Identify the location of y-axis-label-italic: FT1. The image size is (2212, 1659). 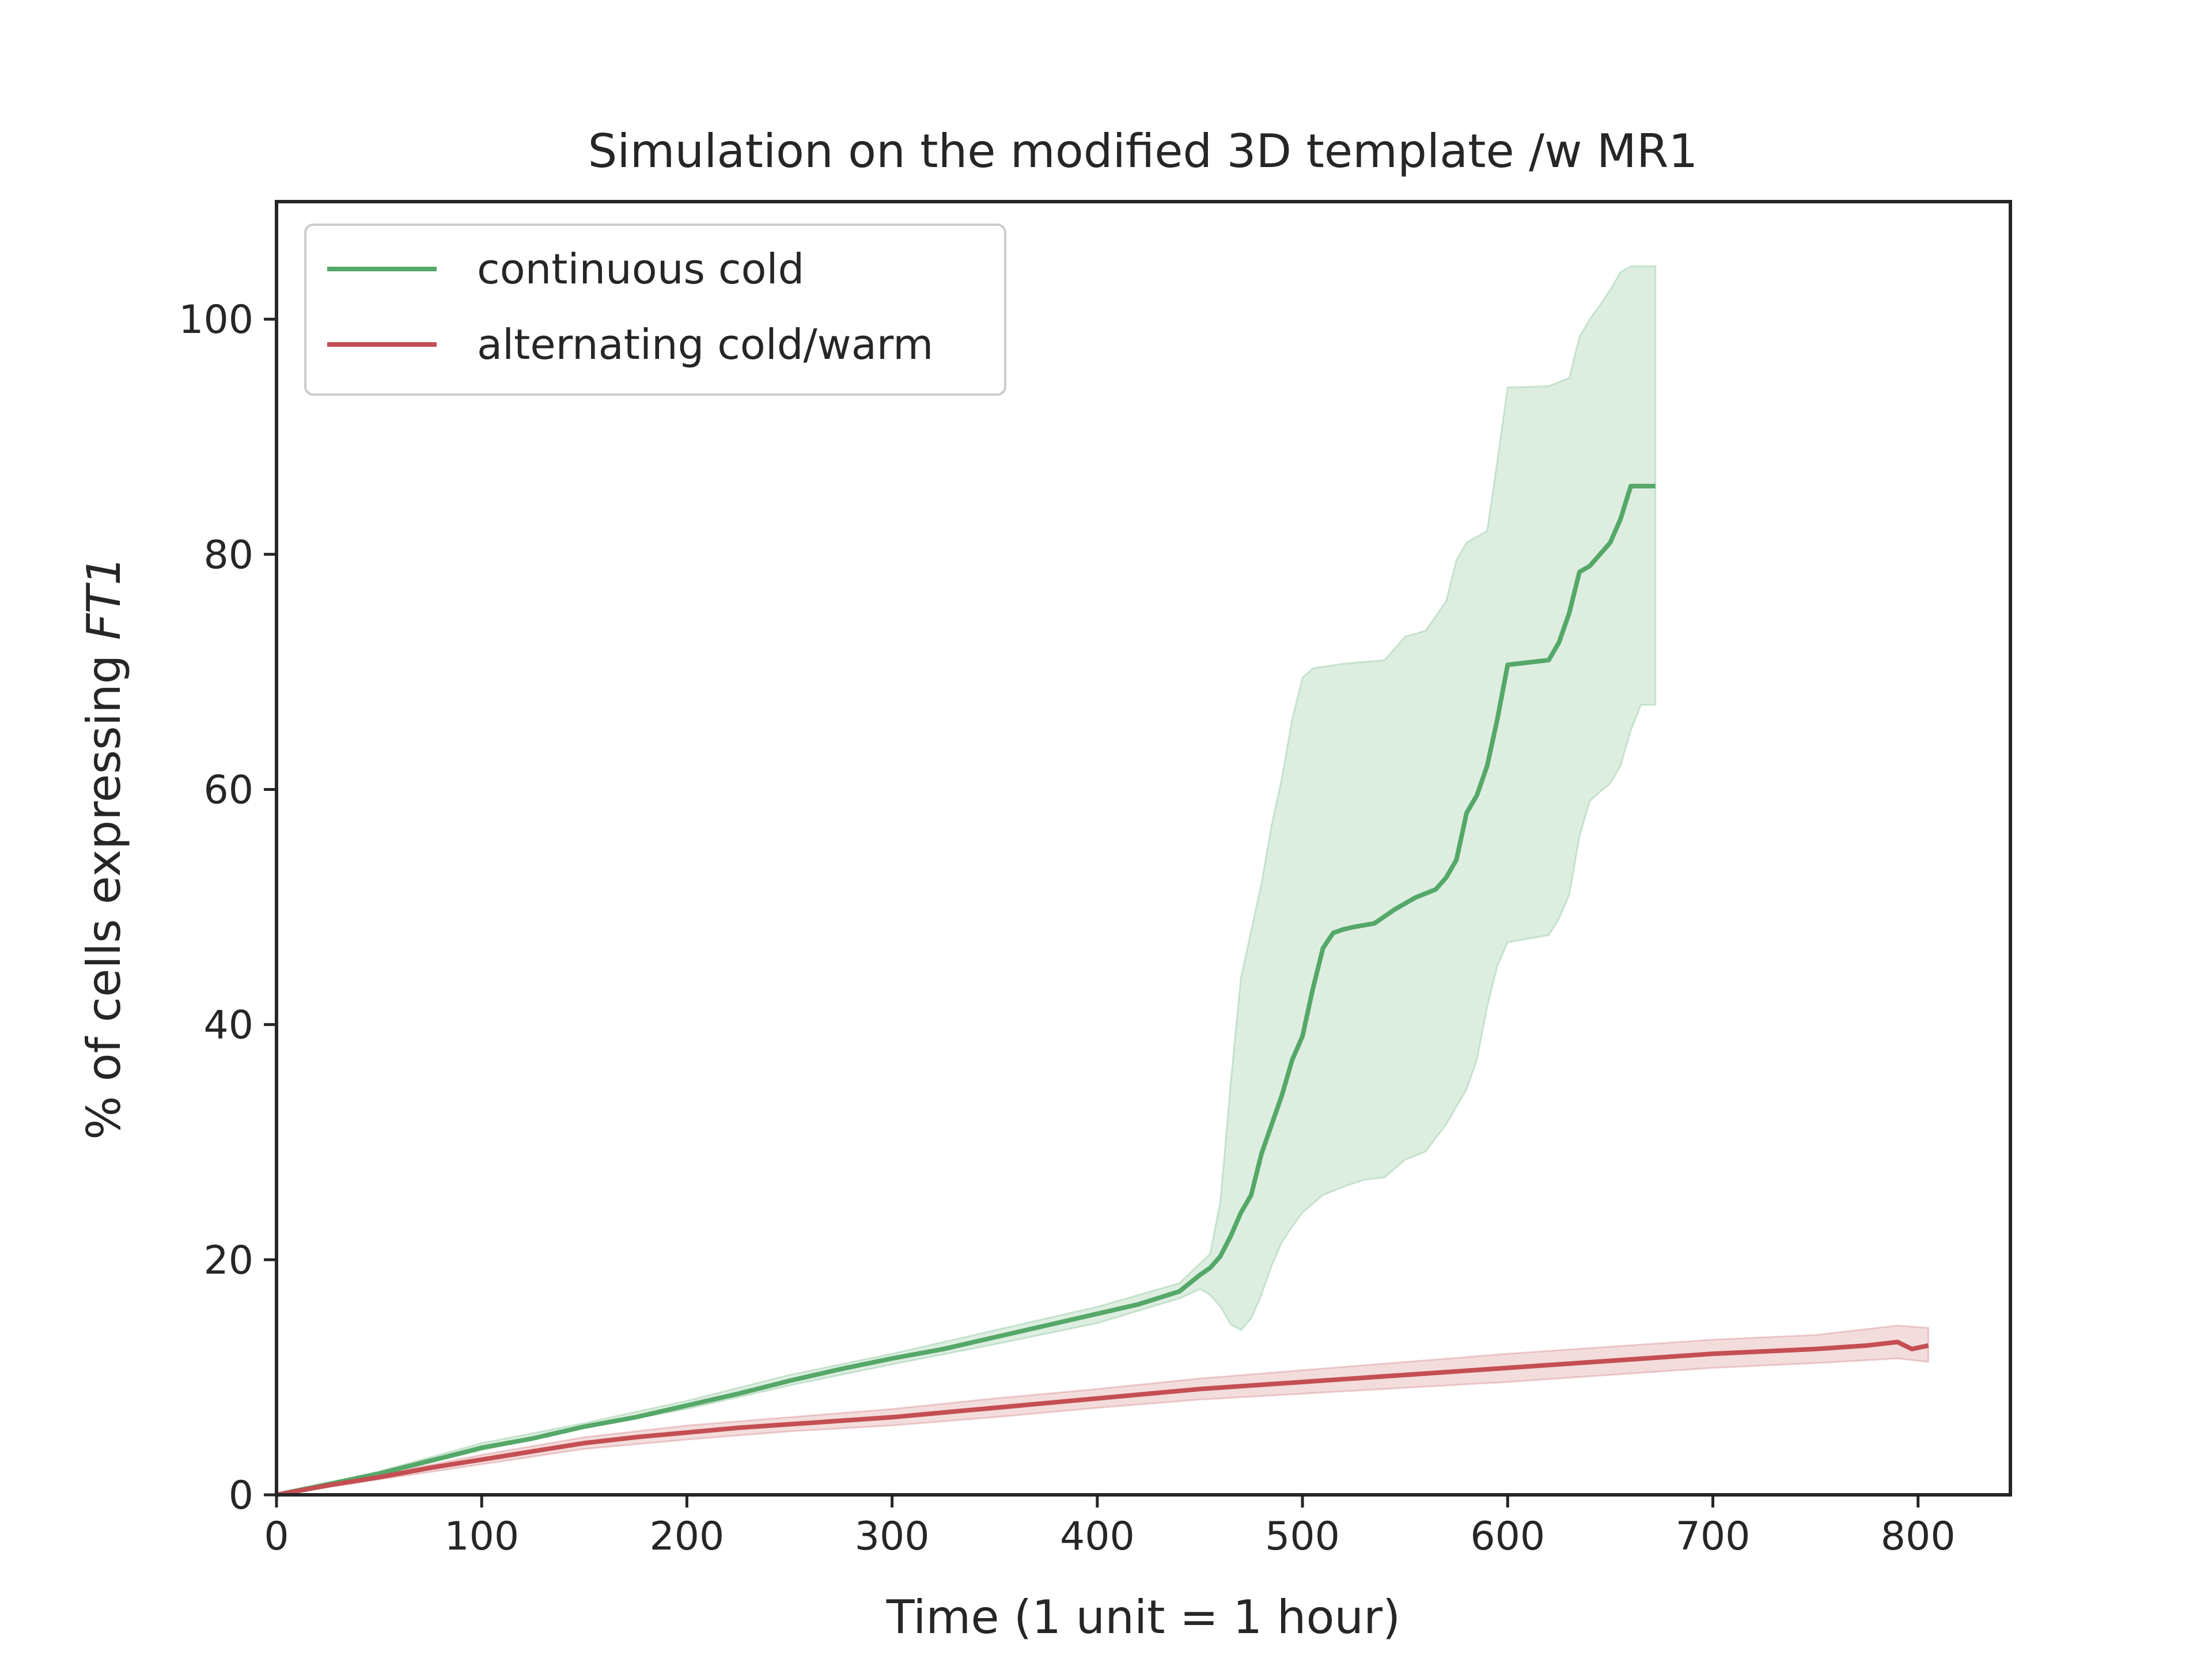
(104, 598).